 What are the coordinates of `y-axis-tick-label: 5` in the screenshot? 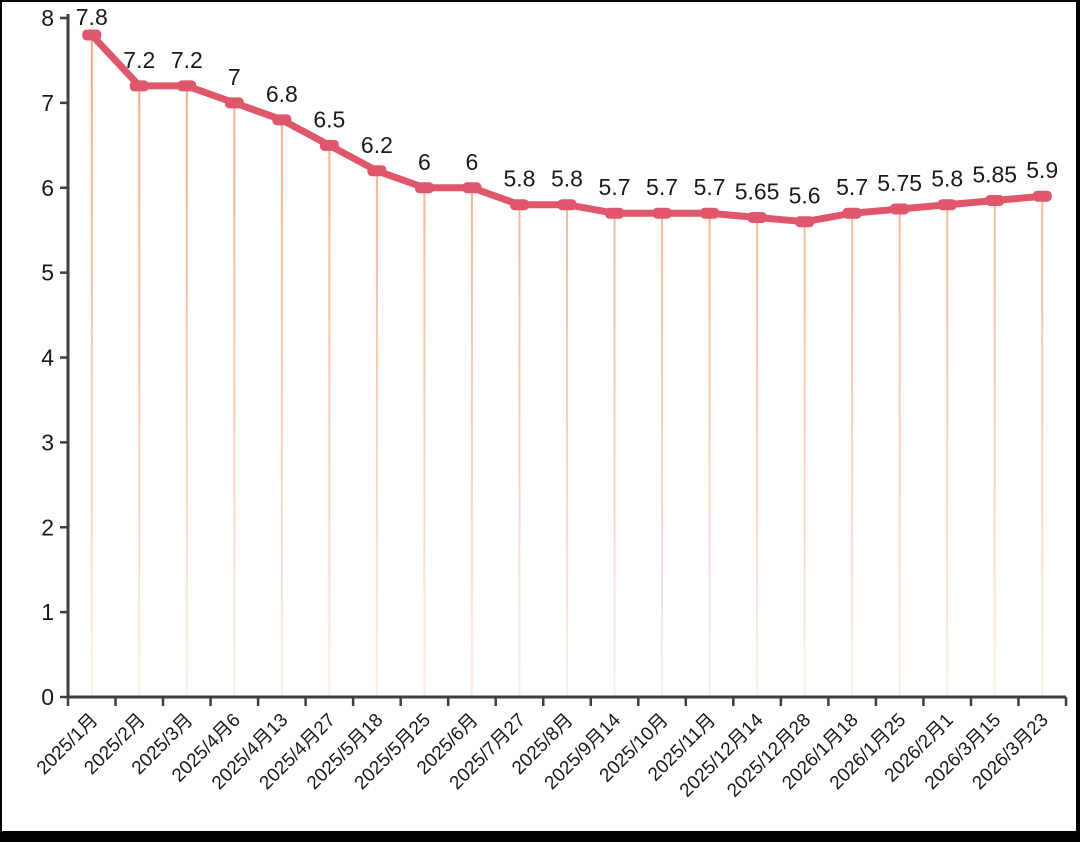 It's located at (47, 273).